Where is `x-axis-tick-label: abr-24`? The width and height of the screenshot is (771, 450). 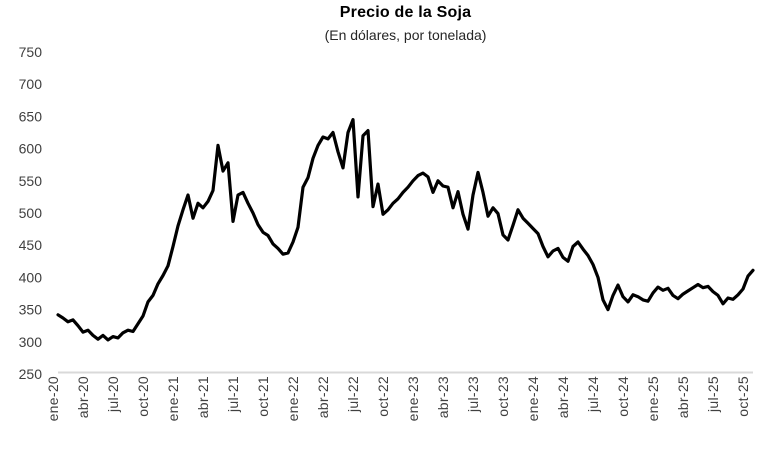 x-axis-tick-label: abr-24 is located at coordinates (563, 397).